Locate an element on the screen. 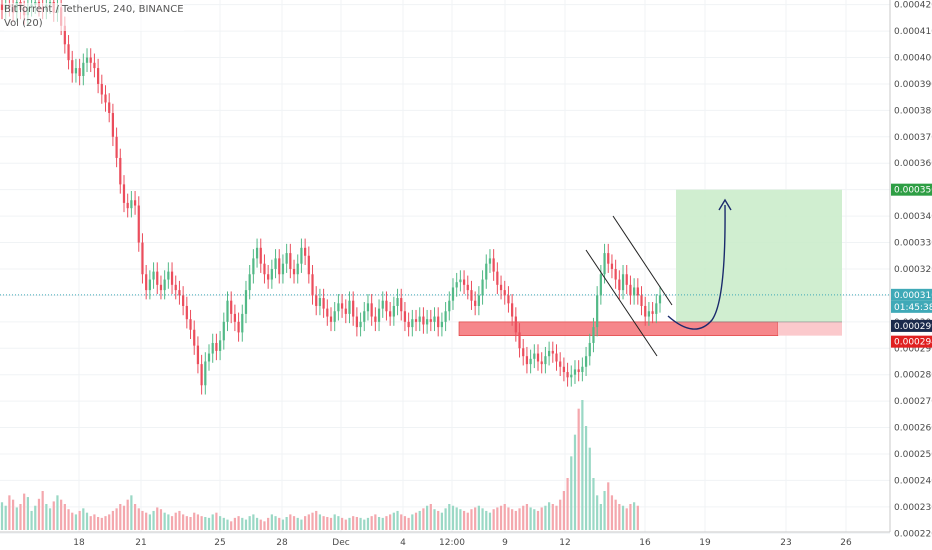 This screenshot has width=932, height=550. target-zone is located at coordinates (759, 255).